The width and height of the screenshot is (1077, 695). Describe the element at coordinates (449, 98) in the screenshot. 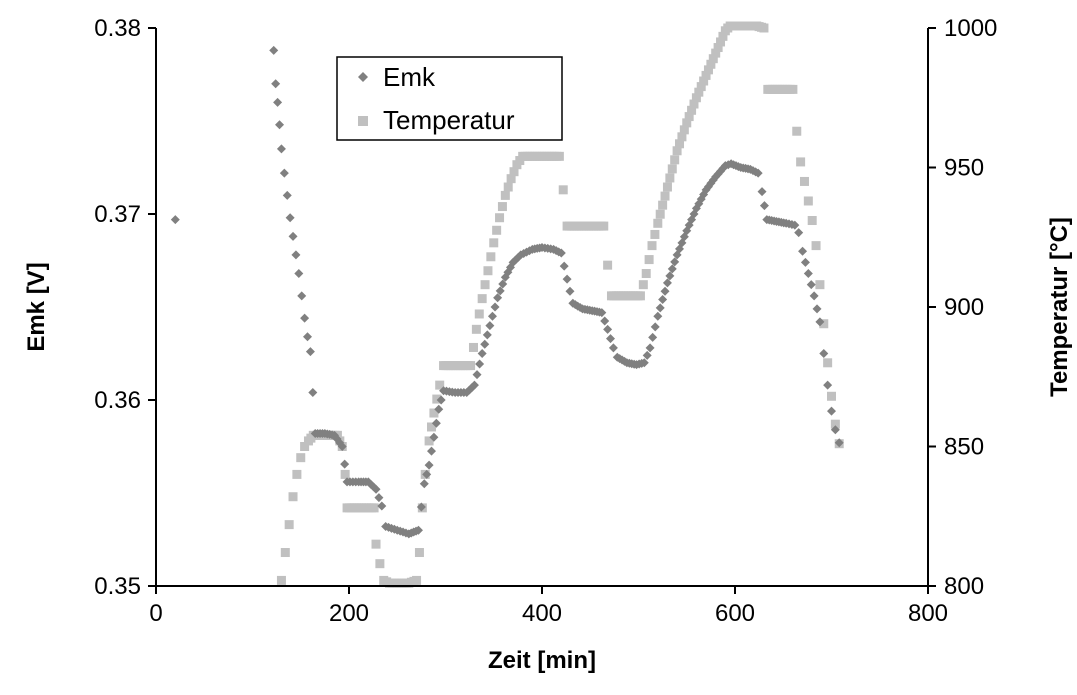

I see `legend: Emk Temperatur` at that location.